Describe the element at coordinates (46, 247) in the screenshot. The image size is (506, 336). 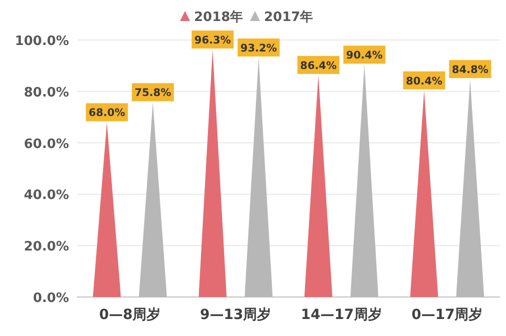
I see `y-tick-label: 20.0%` at that location.